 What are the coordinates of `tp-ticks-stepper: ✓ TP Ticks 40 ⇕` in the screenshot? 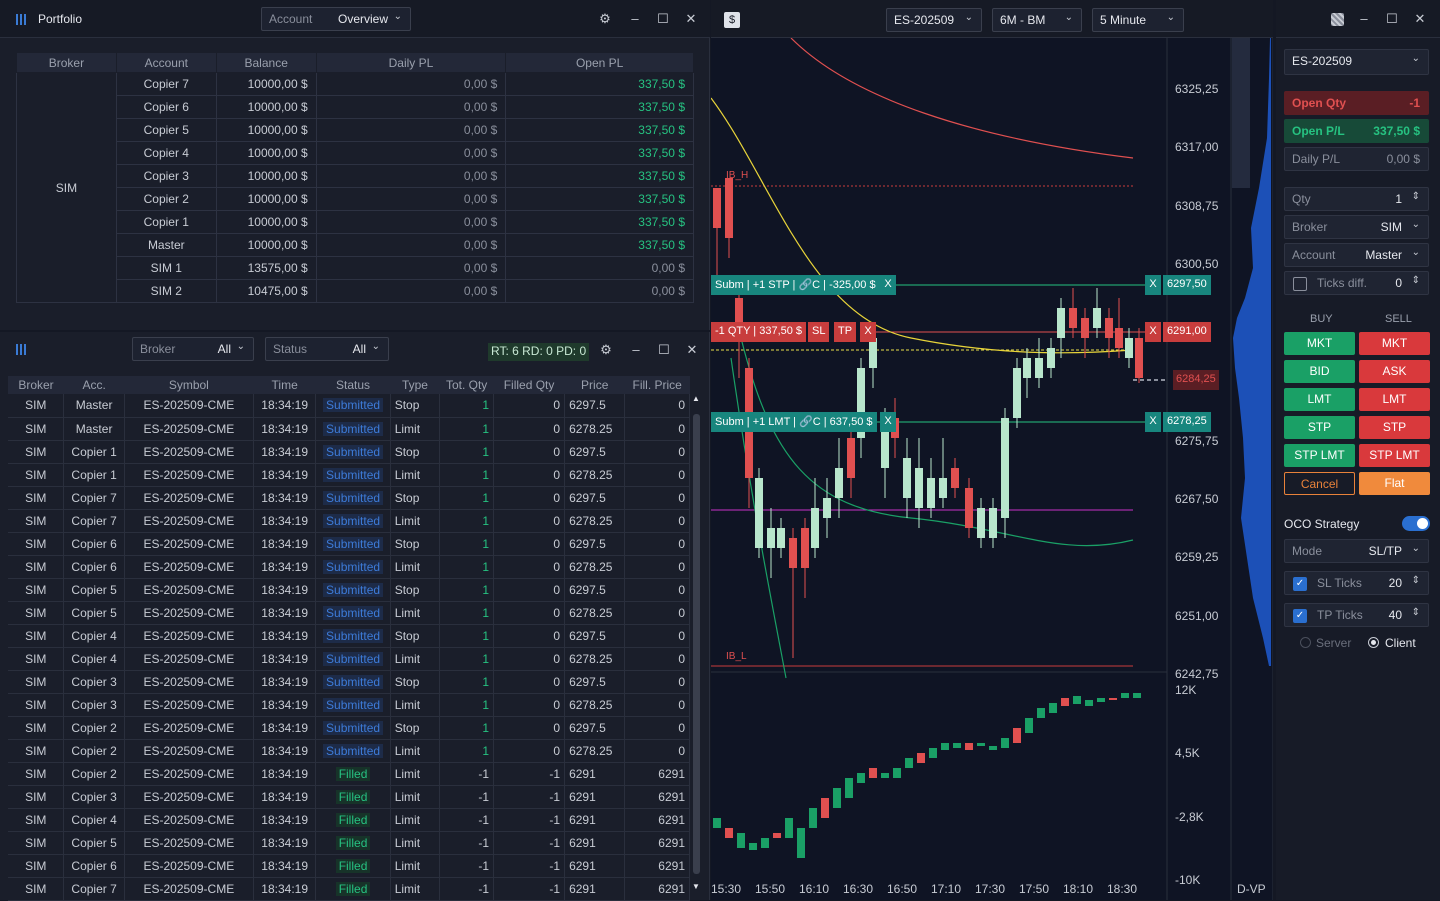 It's located at (1356, 615).